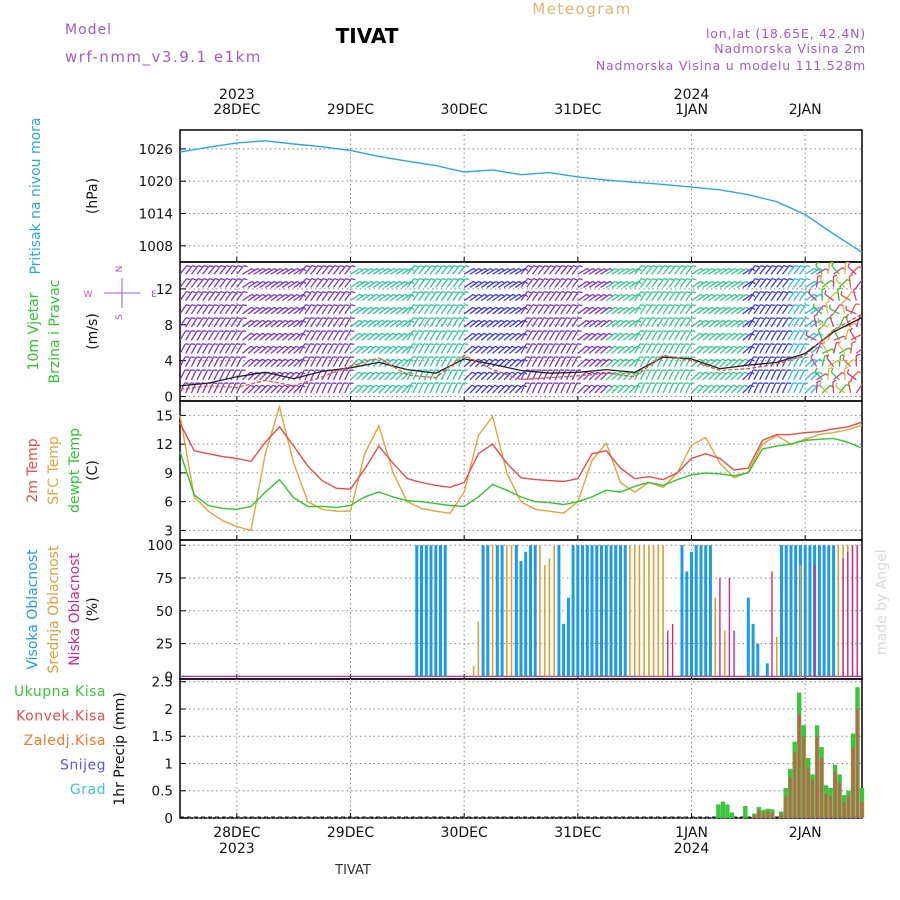  Describe the element at coordinates (691, 110) in the screenshot. I see `top-day-label: 1JAN` at that location.